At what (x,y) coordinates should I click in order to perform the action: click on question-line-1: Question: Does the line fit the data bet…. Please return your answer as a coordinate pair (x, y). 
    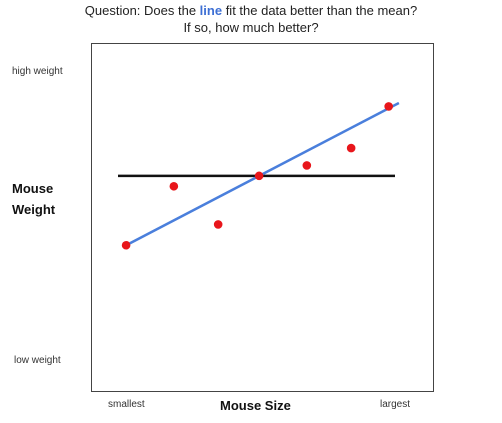
    Looking at the image, I should click on (251, 11).